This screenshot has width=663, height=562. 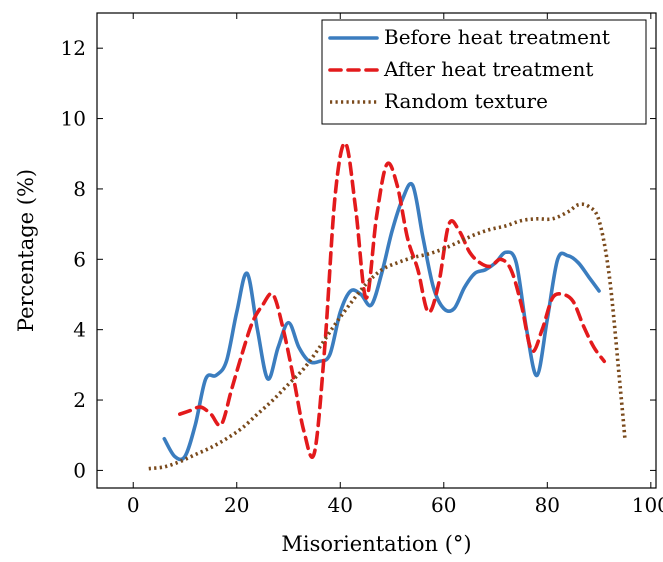 What do you see at coordinates (79, 470) in the screenshot?
I see `y-tick-label: 0` at bounding box center [79, 470].